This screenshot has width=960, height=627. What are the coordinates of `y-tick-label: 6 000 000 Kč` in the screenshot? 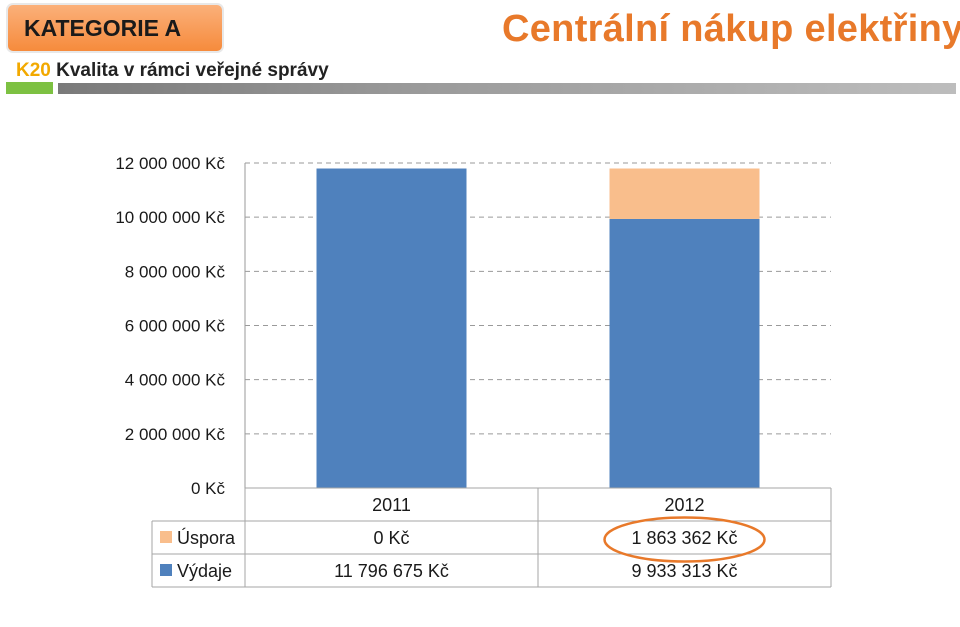 It's located at (175, 326).